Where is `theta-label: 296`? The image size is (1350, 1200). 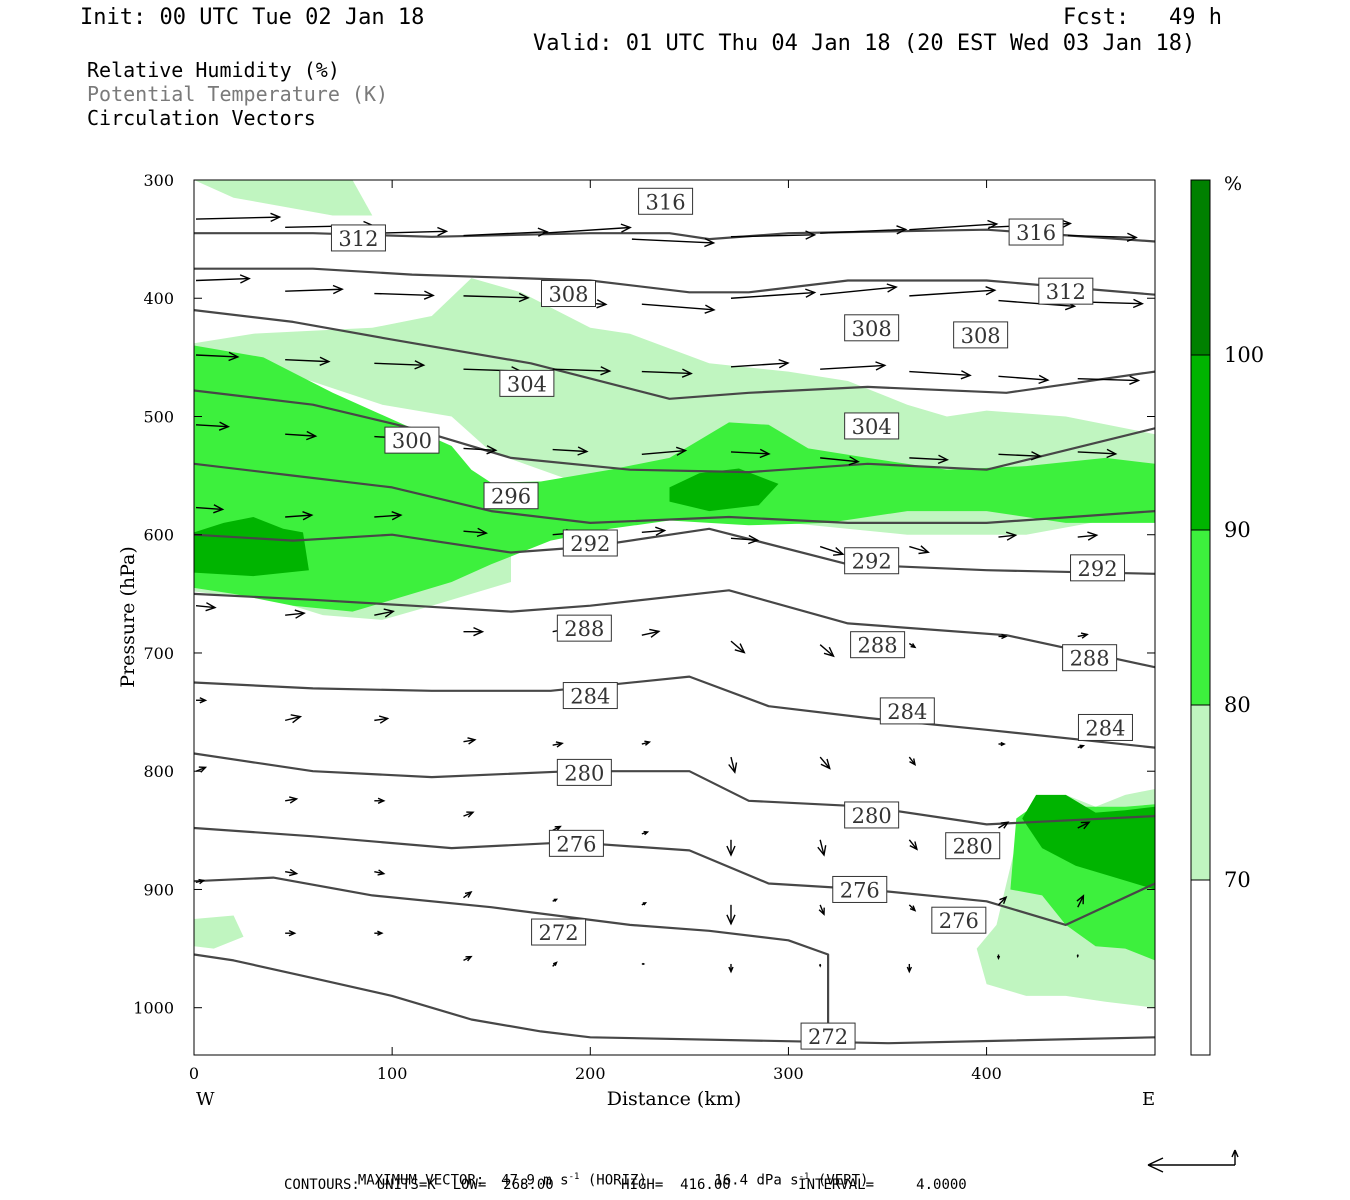
theta-label: 296 is located at coordinates (511, 497).